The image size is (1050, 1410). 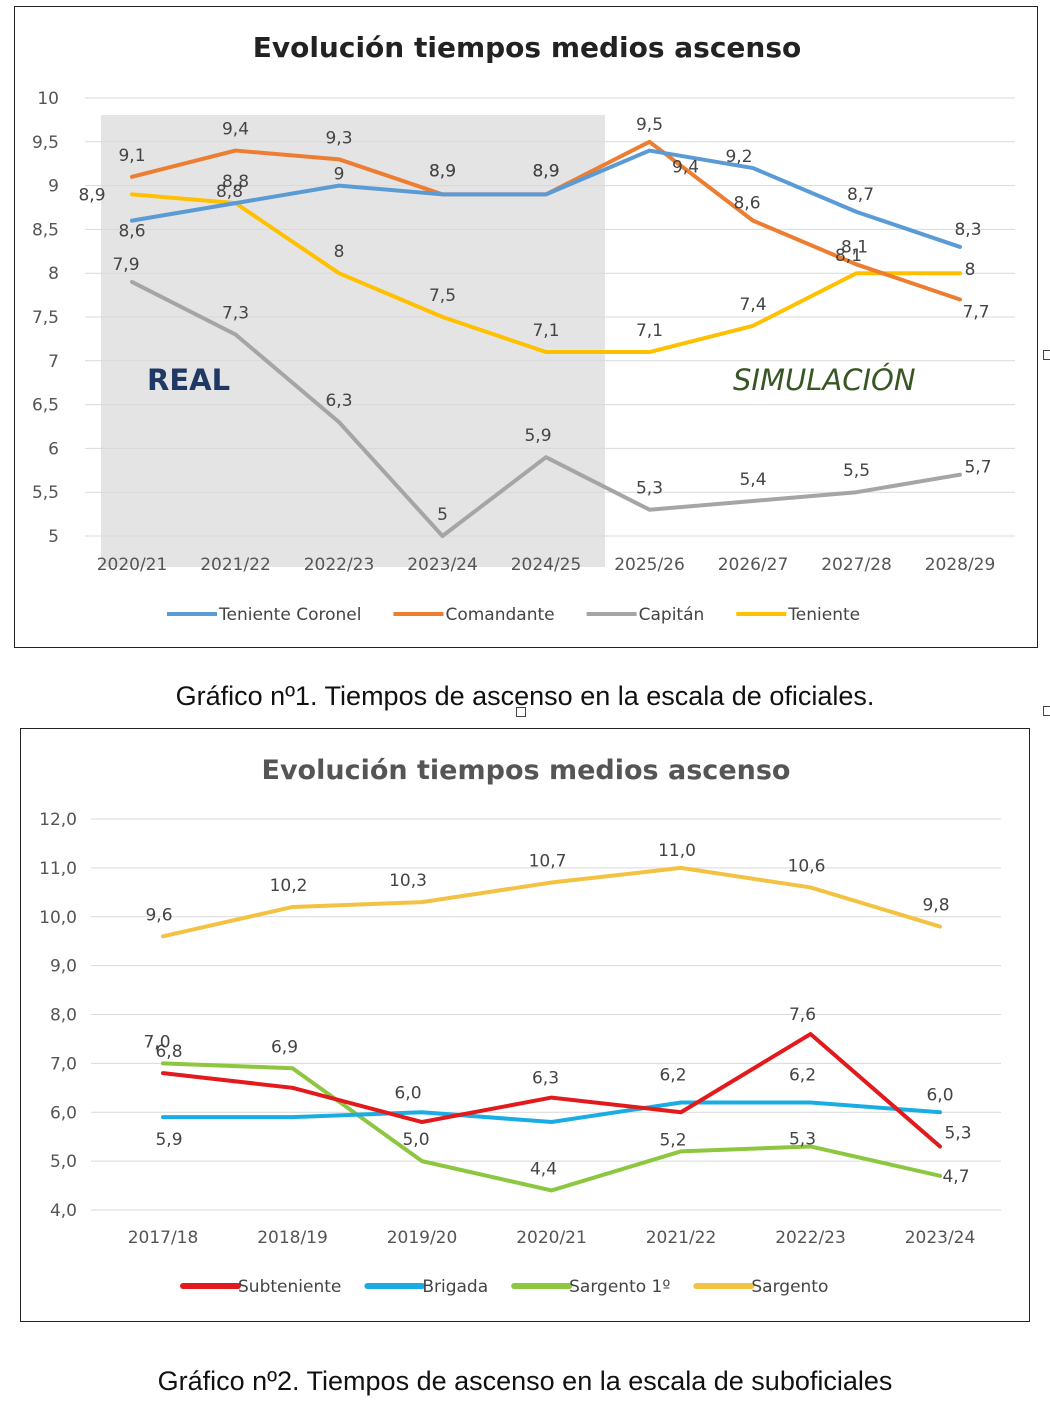 I want to click on y-tick-label: 10,0, so click(x=58, y=918).